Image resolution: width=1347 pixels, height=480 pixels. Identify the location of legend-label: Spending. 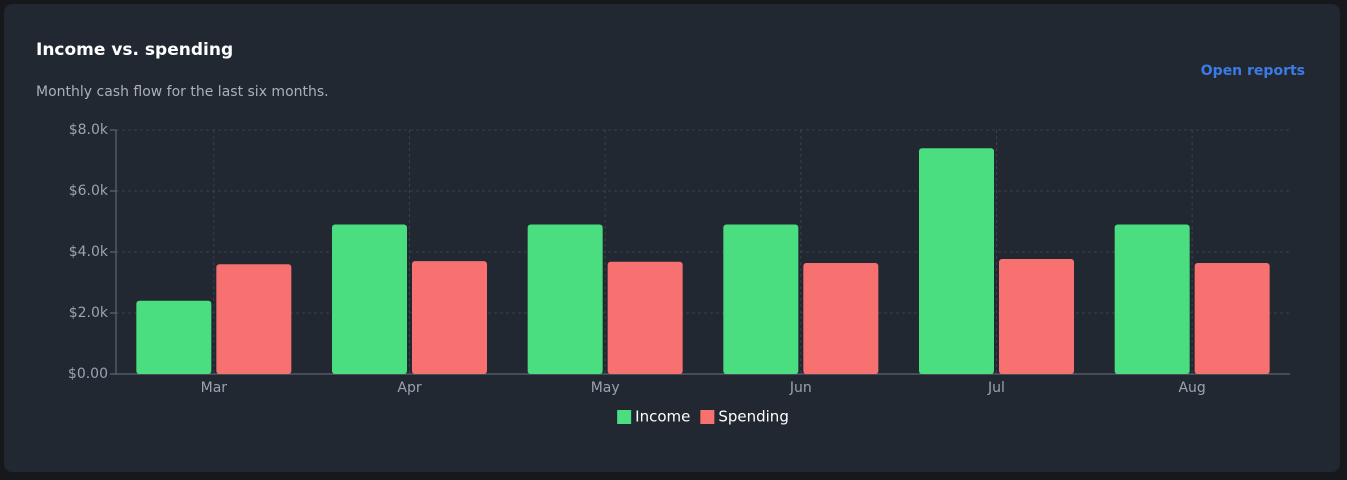
(753, 417).